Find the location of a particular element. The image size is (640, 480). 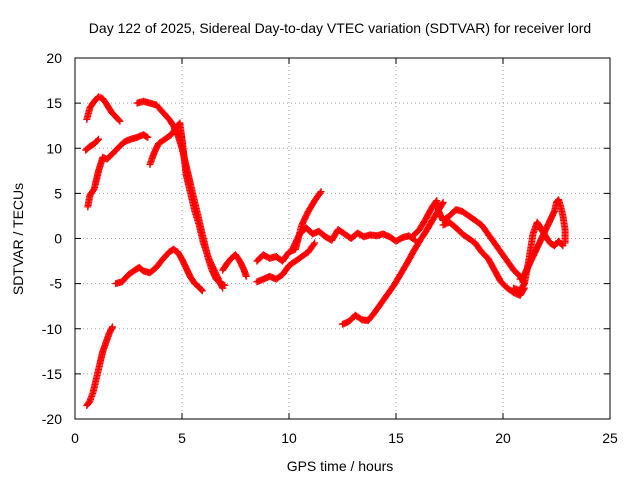

x-tick-label: 10 is located at coordinates (289, 438).